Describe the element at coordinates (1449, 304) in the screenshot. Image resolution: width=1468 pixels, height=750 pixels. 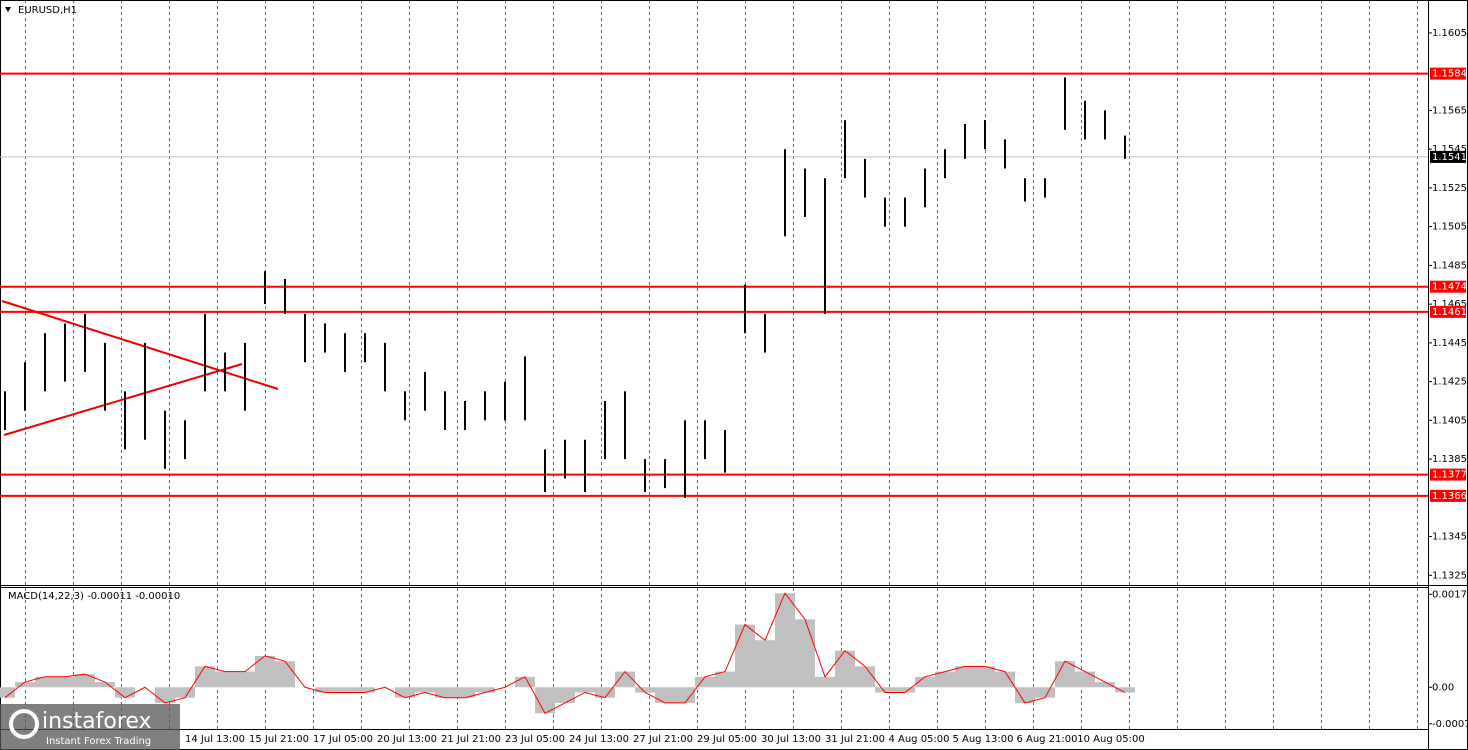
I see `y-tick-label: 1.1465` at that location.